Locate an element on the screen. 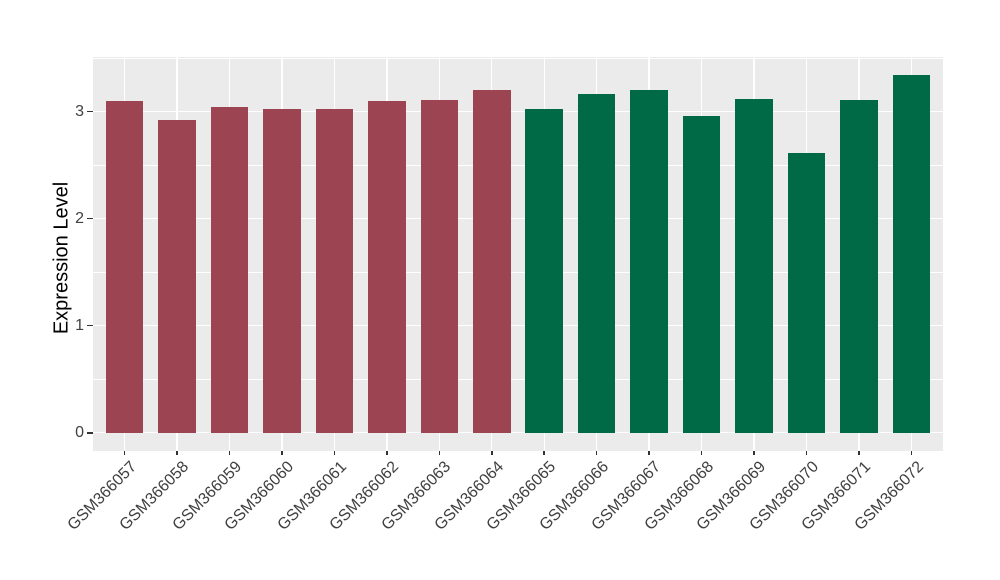 This screenshot has height=580, width=1000. bar-GSM366060 is located at coordinates (282, 271).